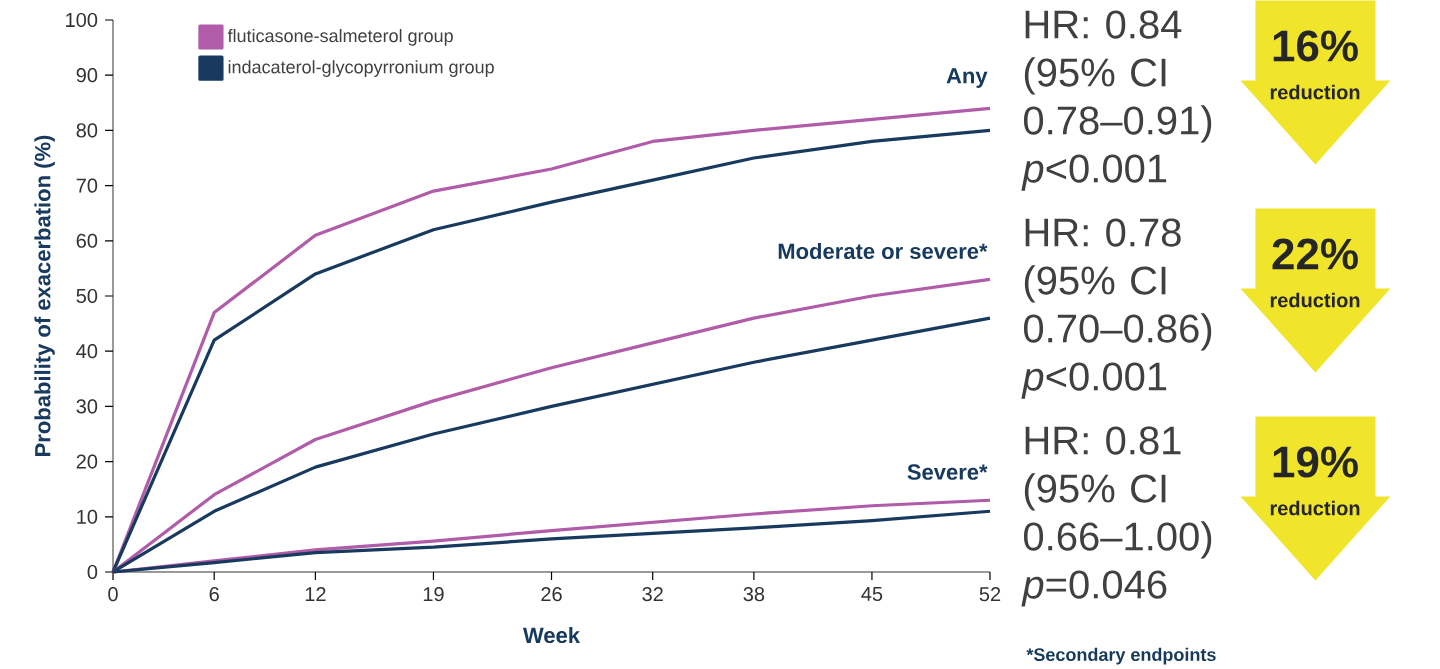 The height and width of the screenshot is (669, 1440). Describe the element at coordinates (44, 295) in the screenshot. I see `y-axis-title: Probability of exacerbation (%)` at that location.